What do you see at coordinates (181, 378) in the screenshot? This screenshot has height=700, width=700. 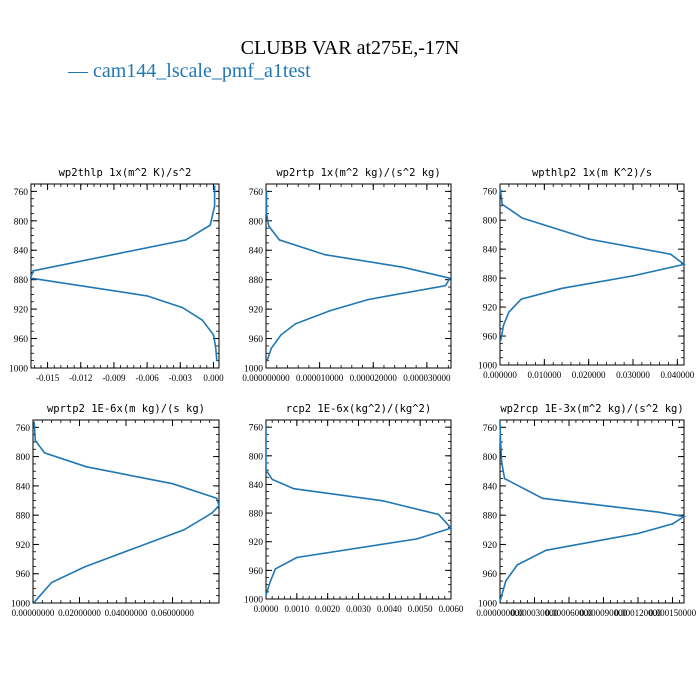 I see `x-tick-label: -0.003` at bounding box center [181, 378].